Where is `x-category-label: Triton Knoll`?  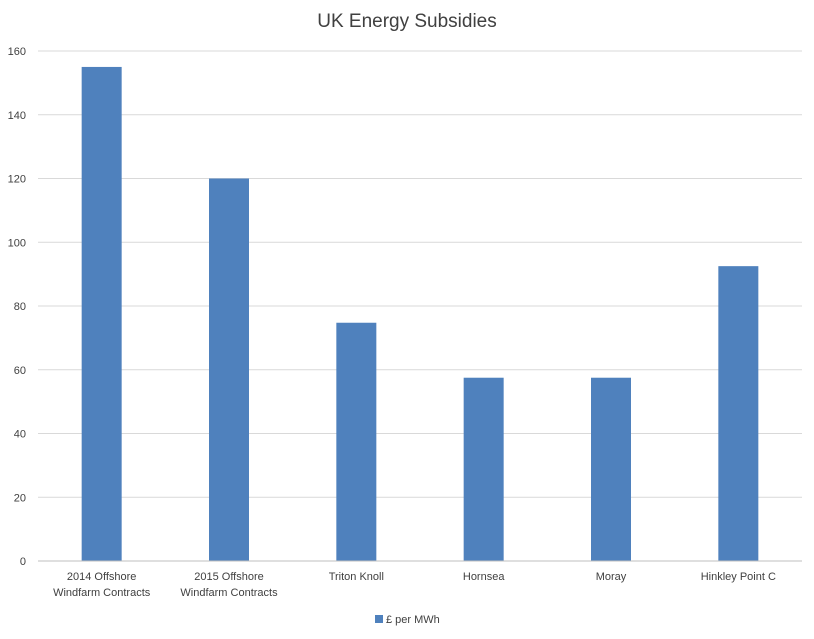
x-category-label: Triton Knoll is located at coordinates (356, 577).